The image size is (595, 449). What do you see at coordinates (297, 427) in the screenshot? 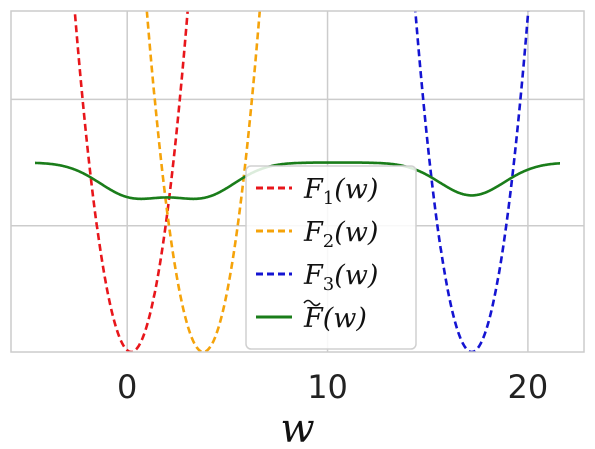
I see `x-axis-label: w` at bounding box center [297, 427].